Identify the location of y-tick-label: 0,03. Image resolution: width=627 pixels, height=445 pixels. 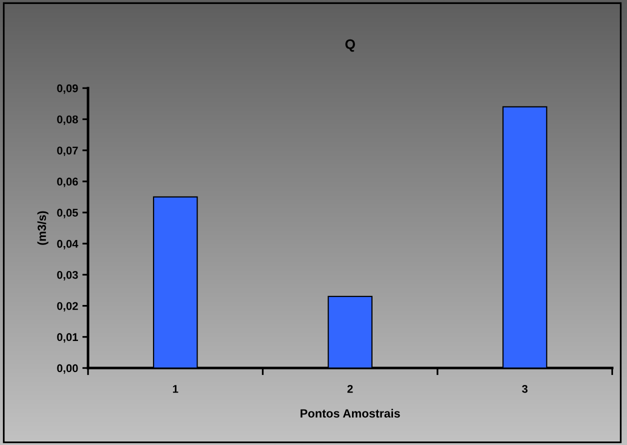
(67, 275).